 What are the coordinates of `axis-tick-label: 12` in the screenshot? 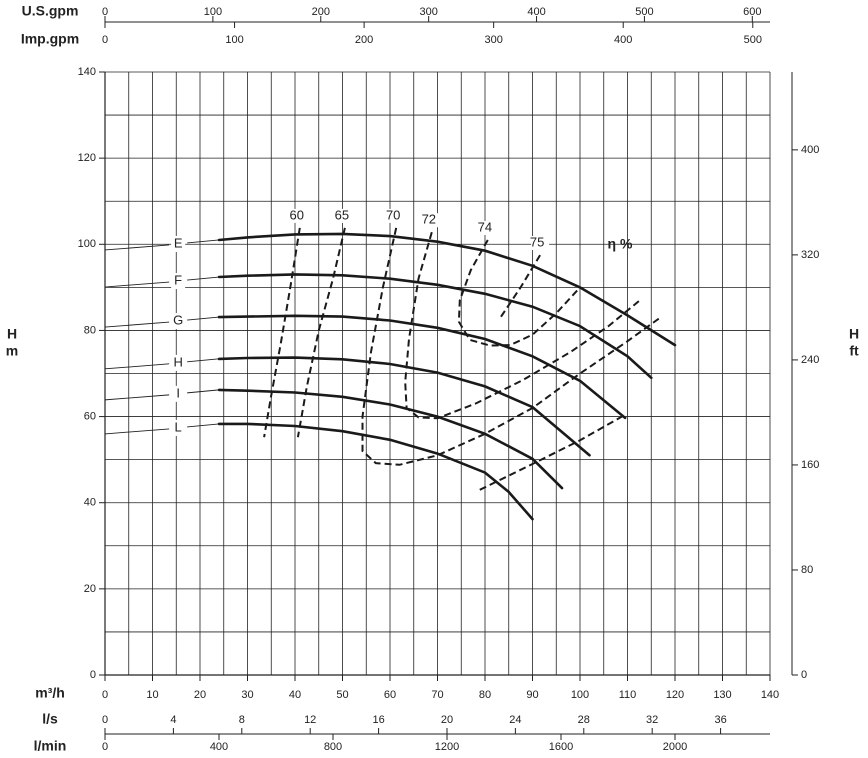 It's located at (310, 720).